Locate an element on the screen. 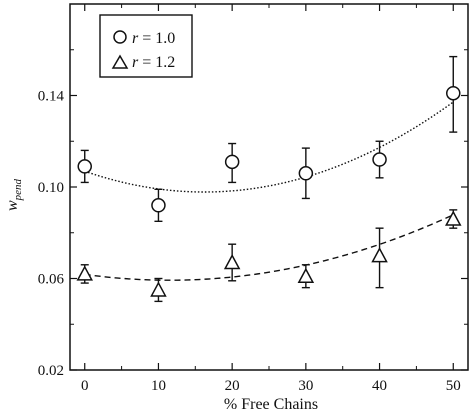 The width and height of the screenshot is (474, 414). legend-marker-circle is located at coordinates (120, 37).